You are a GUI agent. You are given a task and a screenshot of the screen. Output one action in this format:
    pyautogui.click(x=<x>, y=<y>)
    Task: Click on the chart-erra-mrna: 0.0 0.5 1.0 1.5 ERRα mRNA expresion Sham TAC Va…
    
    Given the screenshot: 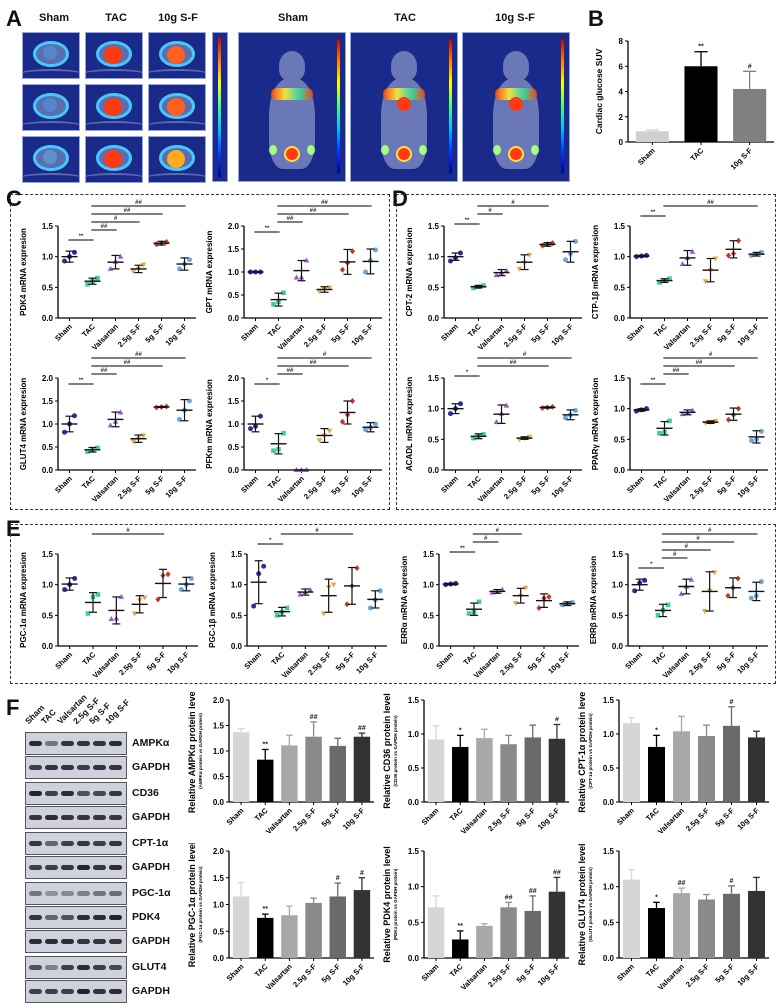 What is the action you would take?
    pyautogui.click(x=490, y=606)
    